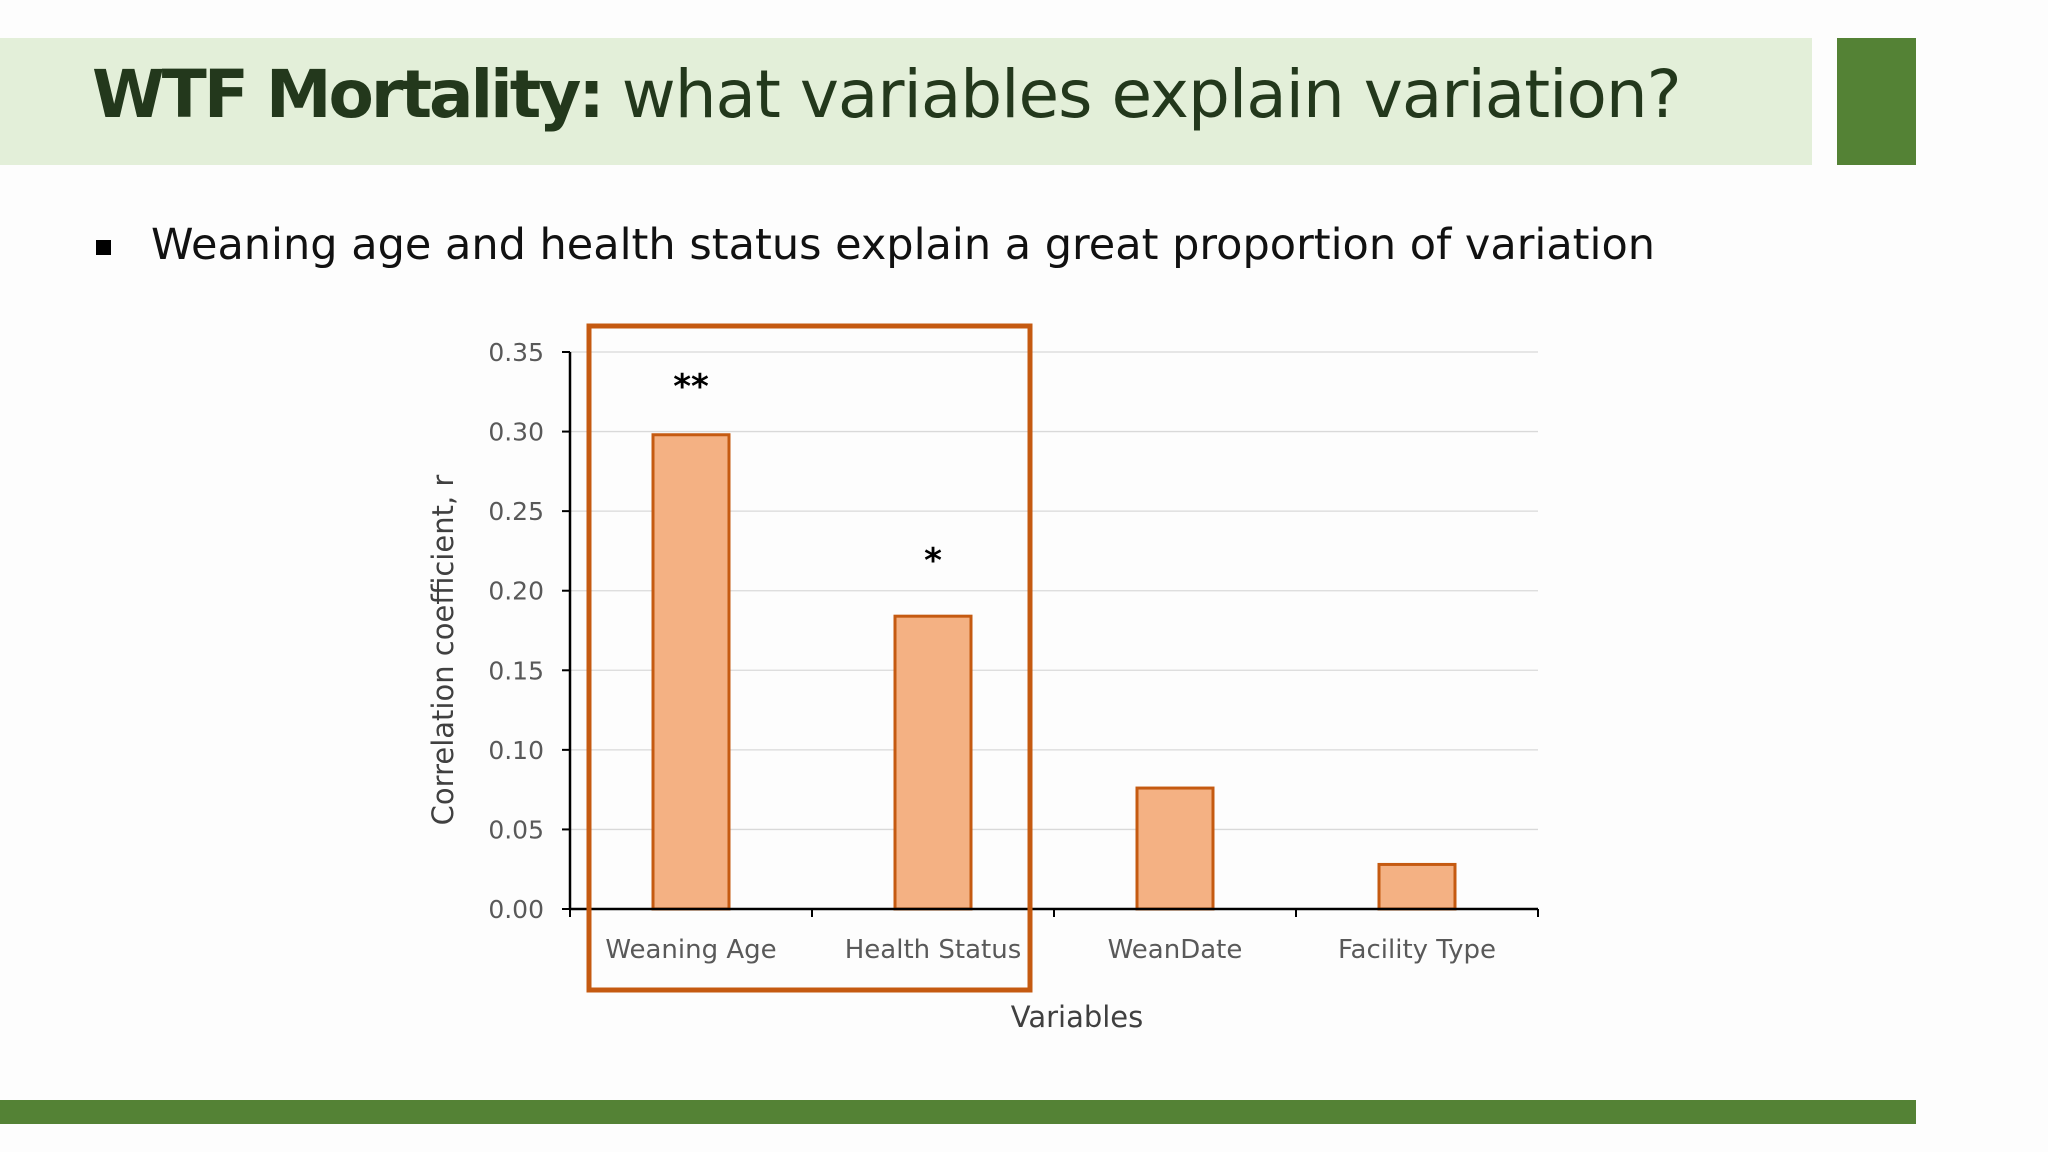  What do you see at coordinates (1876, 101) in the screenshot?
I see `corner-accent-block` at bounding box center [1876, 101].